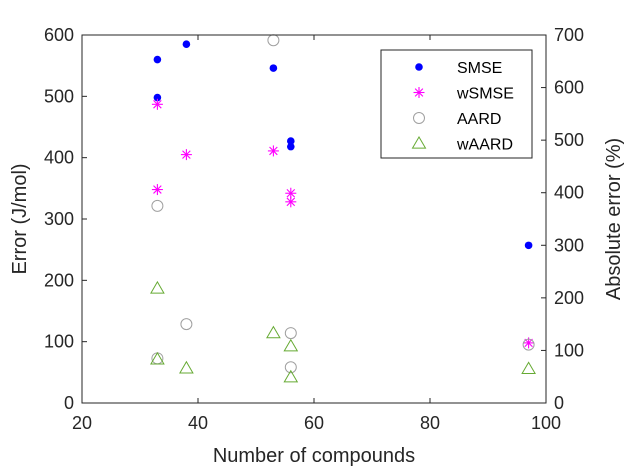 This screenshot has width=625, height=469. Describe the element at coordinates (314, 423) in the screenshot. I see `x-tick-label: 60` at that location.